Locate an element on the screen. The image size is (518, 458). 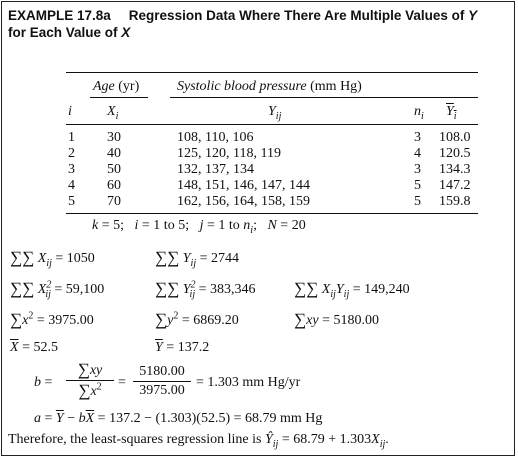
table-cell-ybar: 108.0 is located at coordinates (455, 137).